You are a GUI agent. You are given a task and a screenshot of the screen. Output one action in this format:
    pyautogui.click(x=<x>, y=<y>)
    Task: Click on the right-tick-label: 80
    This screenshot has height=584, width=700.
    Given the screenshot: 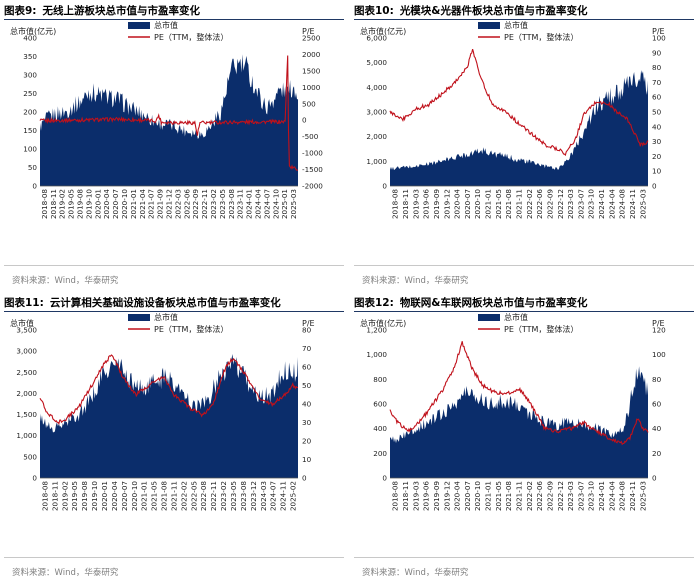 What is the action you would take?
    pyautogui.click(x=657, y=67)
    